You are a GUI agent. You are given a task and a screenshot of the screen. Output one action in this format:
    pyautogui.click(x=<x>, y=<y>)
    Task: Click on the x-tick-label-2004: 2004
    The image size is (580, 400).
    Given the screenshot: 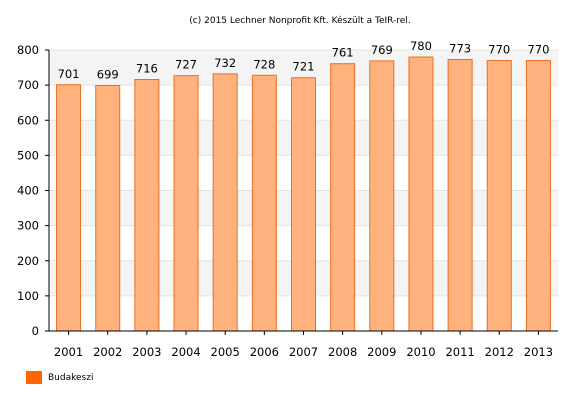 What is the action you would take?
    pyautogui.click(x=185, y=352)
    